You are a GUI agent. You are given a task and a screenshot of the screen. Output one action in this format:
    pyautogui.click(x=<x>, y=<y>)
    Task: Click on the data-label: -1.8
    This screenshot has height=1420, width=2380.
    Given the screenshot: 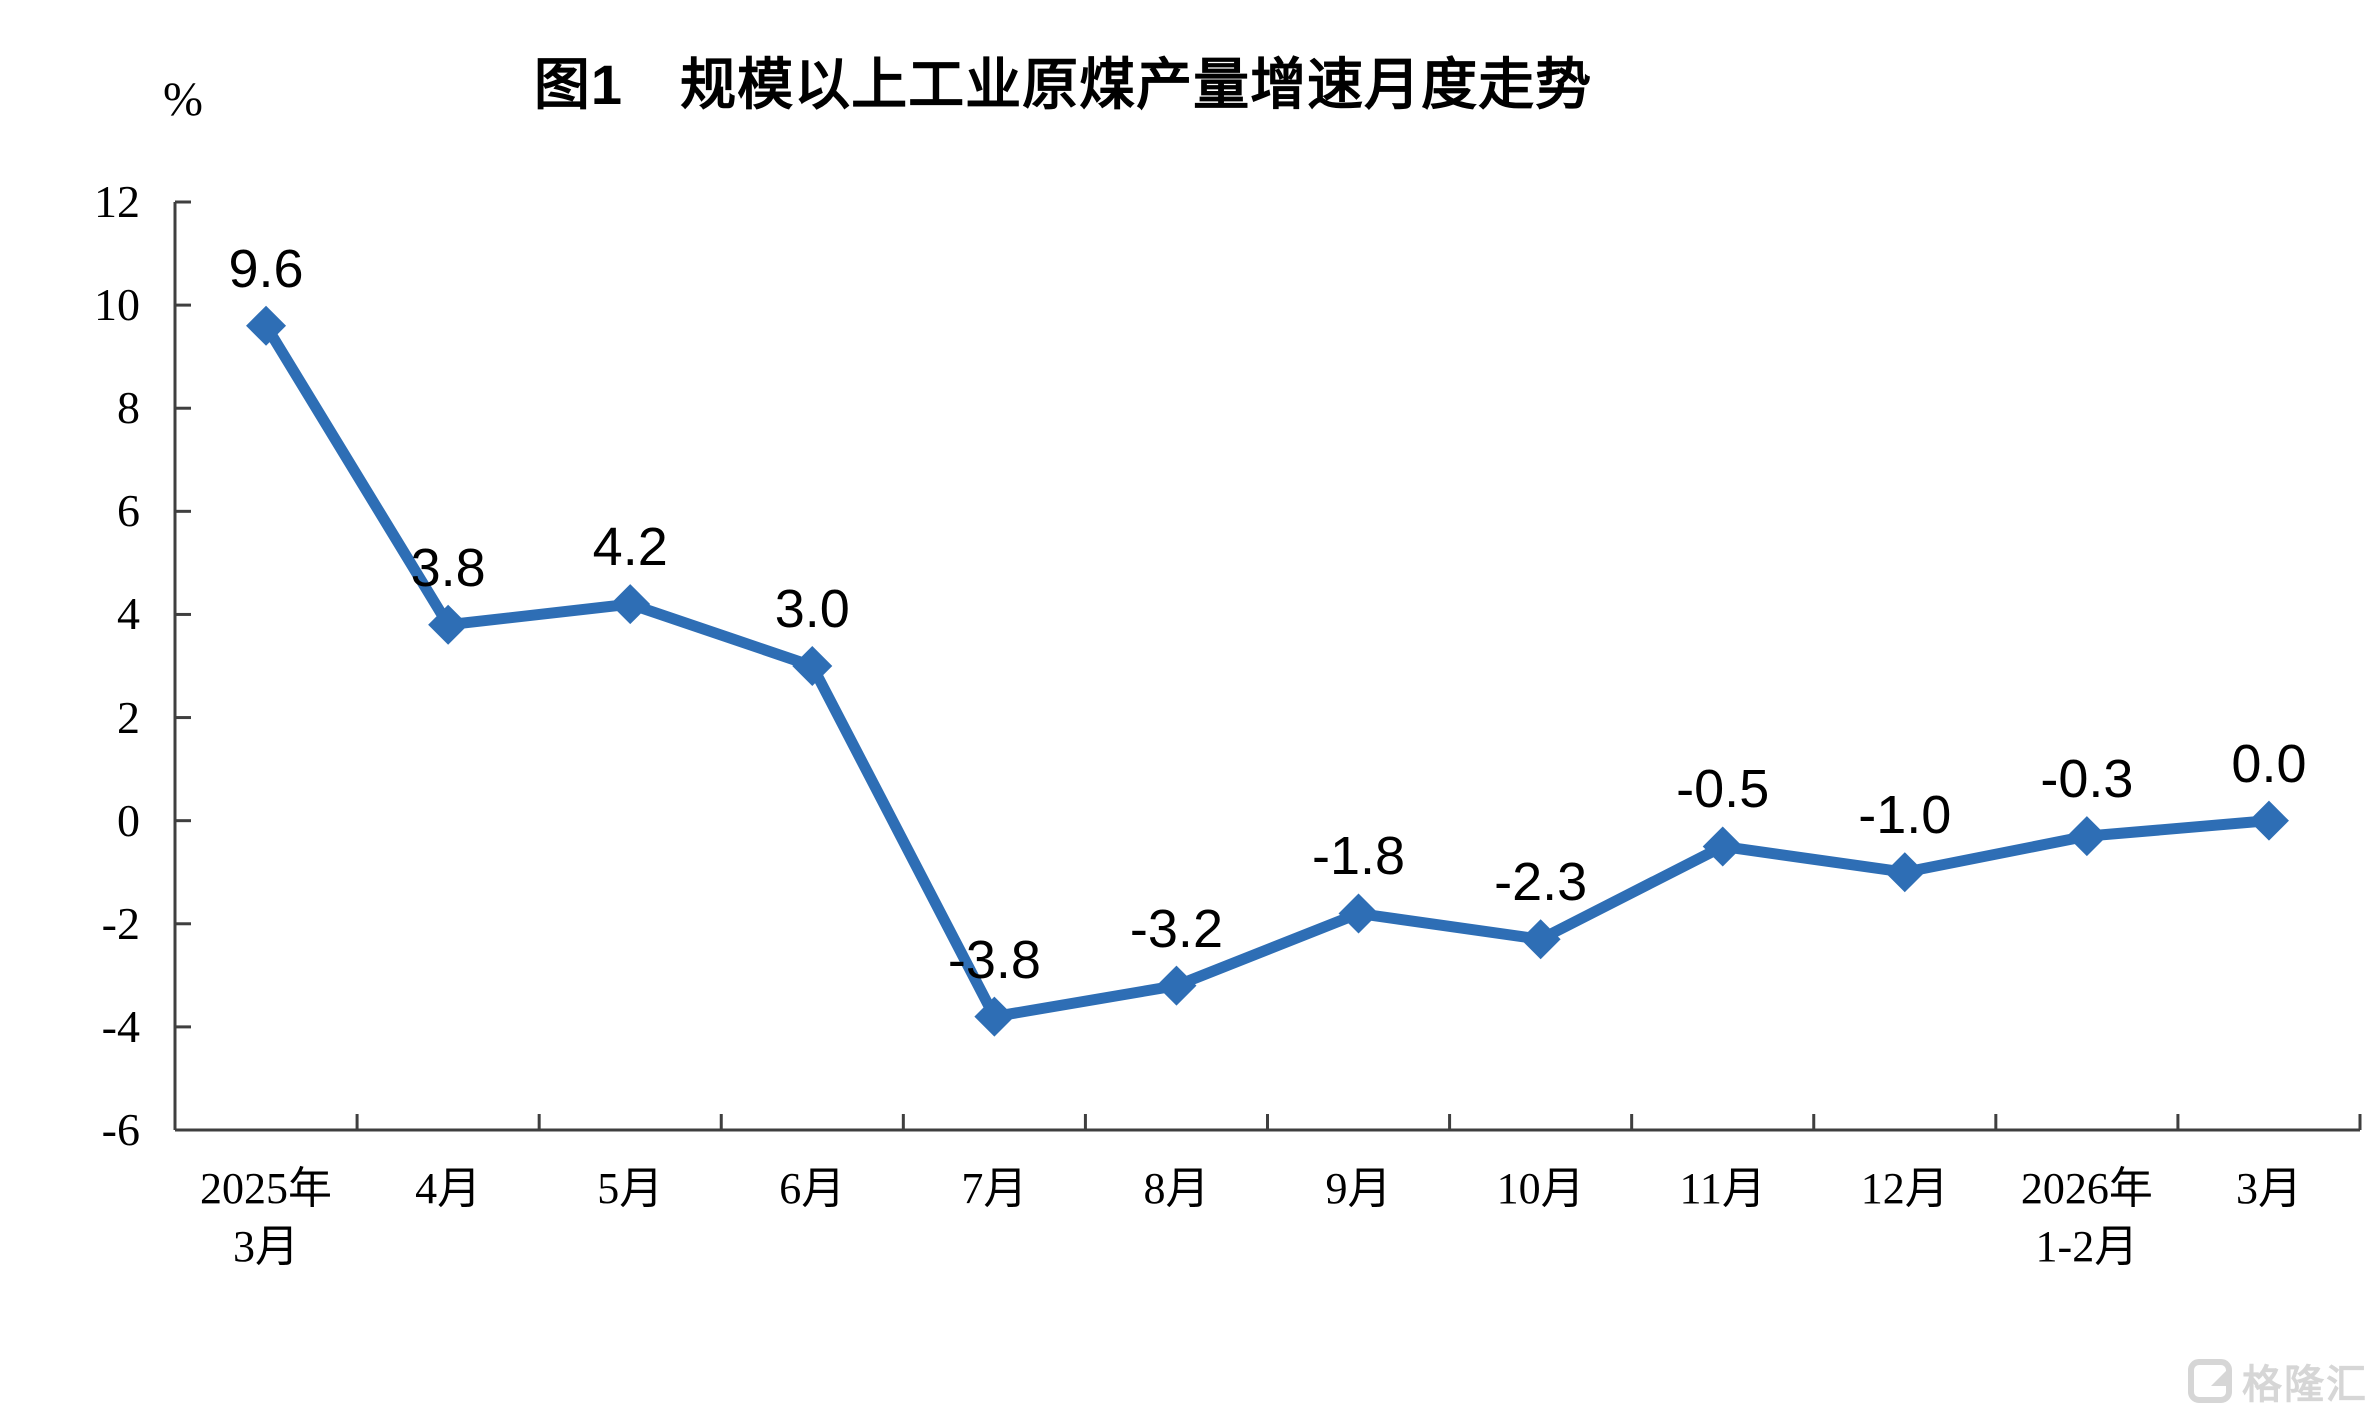 What is the action you would take?
    pyautogui.click(x=1359, y=856)
    